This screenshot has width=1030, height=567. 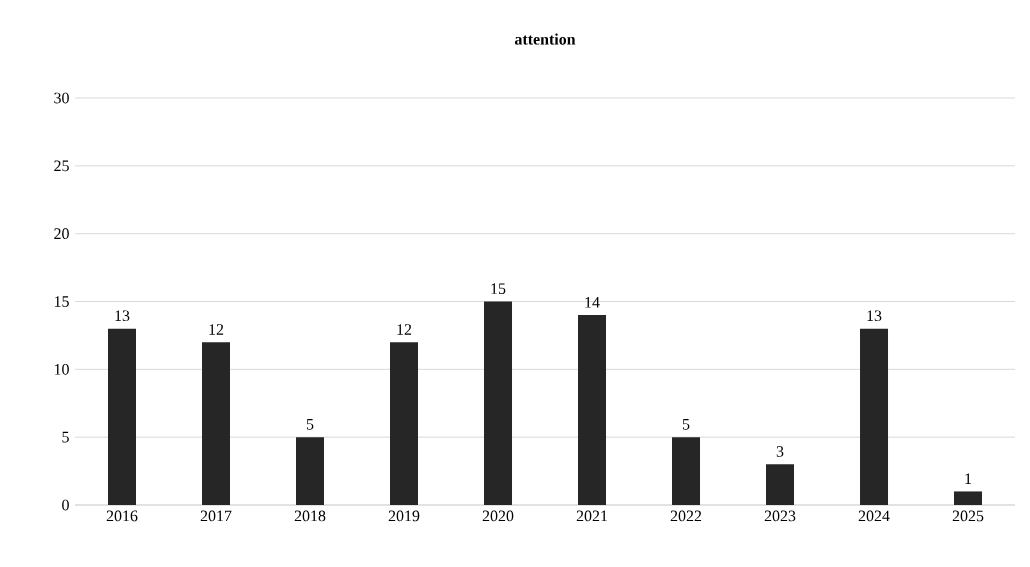 What do you see at coordinates (65, 505) in the screenshot?
I see `y-tick-label: 0` at bounding box center [65, 505].